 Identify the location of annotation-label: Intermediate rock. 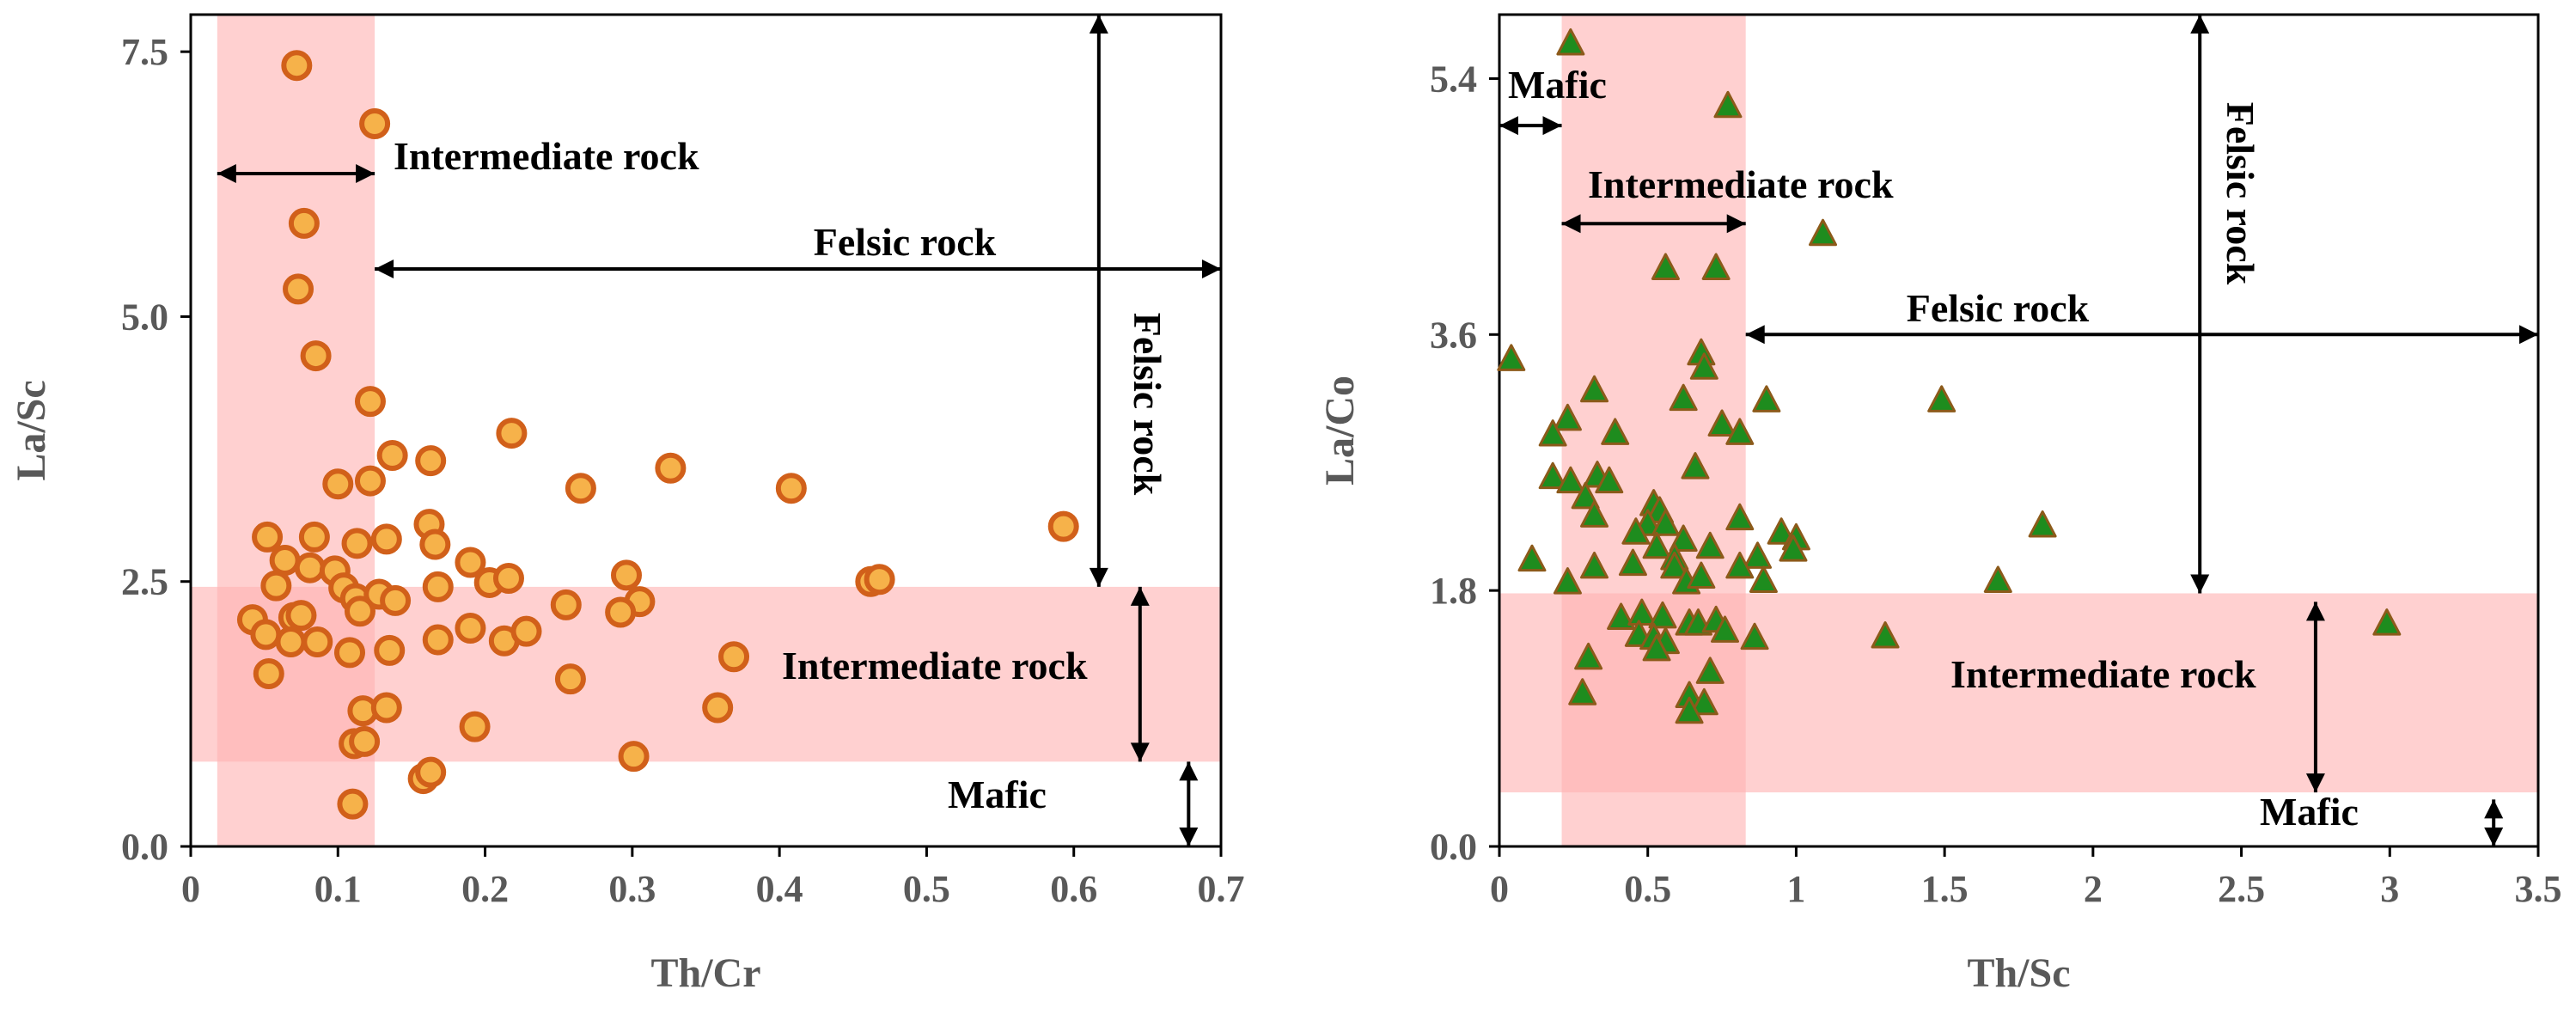
(1741, 184).